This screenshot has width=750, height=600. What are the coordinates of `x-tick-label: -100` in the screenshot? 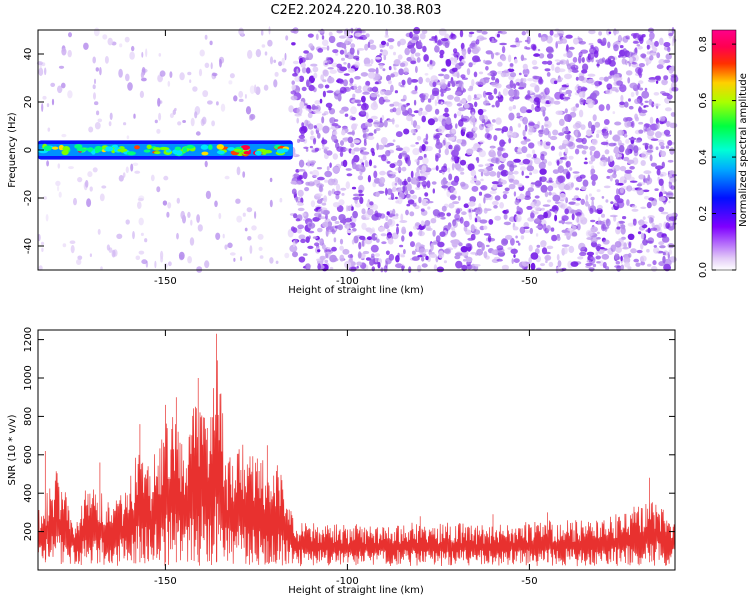 It's located at (347, 581).